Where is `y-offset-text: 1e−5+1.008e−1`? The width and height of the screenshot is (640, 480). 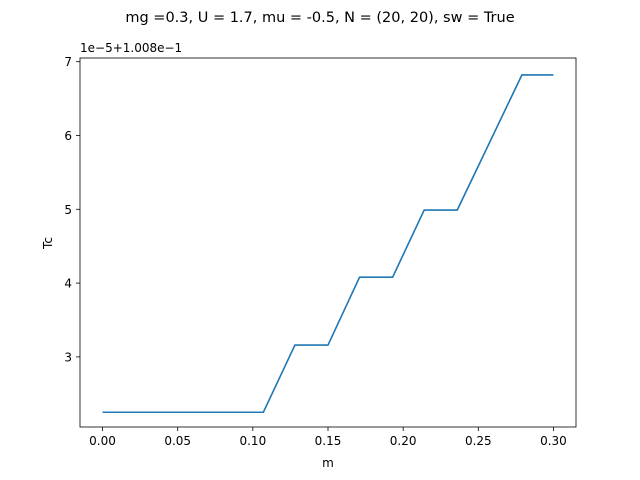 y-offset-text: 1e−5+1.008e−1 is located at coordinates (131, 48).